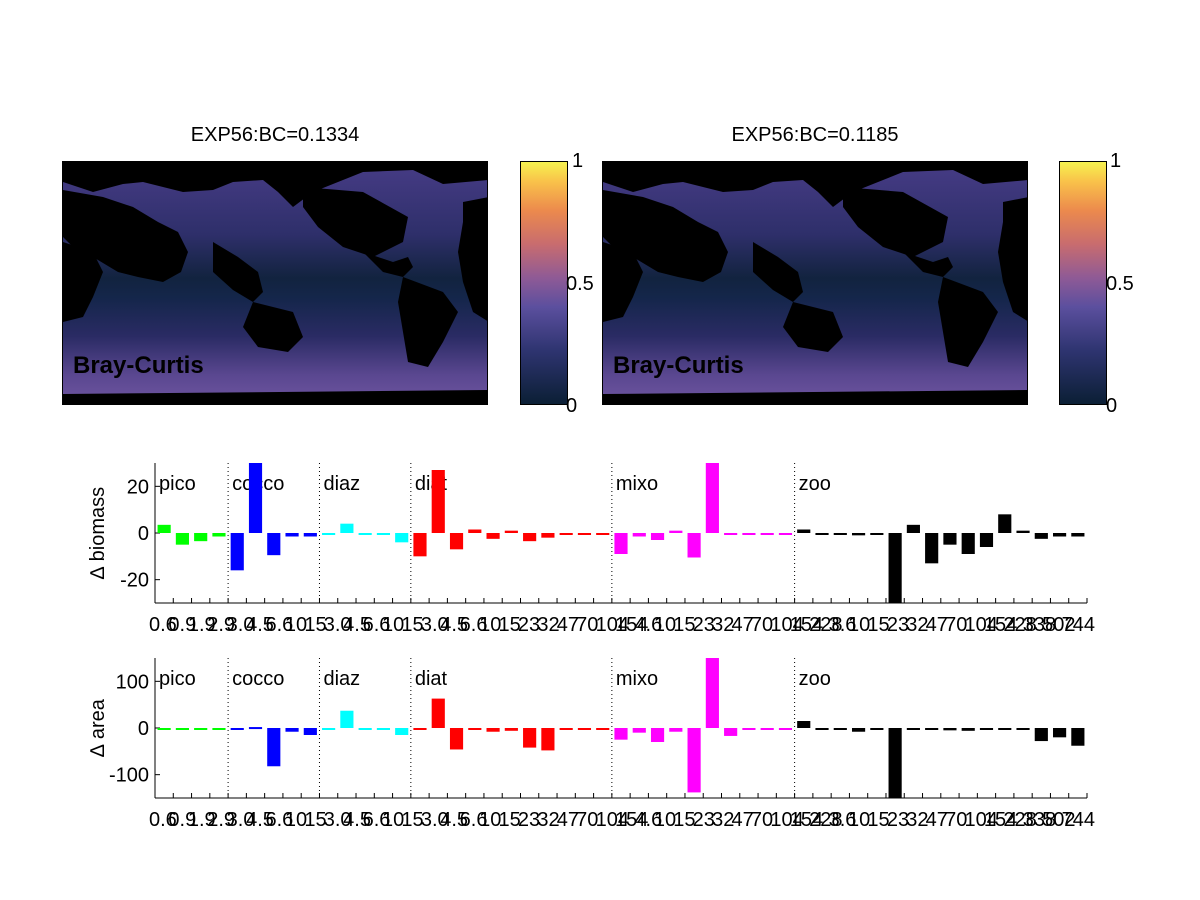 The width and height of the screenshot is (1200, 900). Describe the element at coordinates (98, 533) in the screenshot. I see `y-axis-label: ∆ biomass` at that location.